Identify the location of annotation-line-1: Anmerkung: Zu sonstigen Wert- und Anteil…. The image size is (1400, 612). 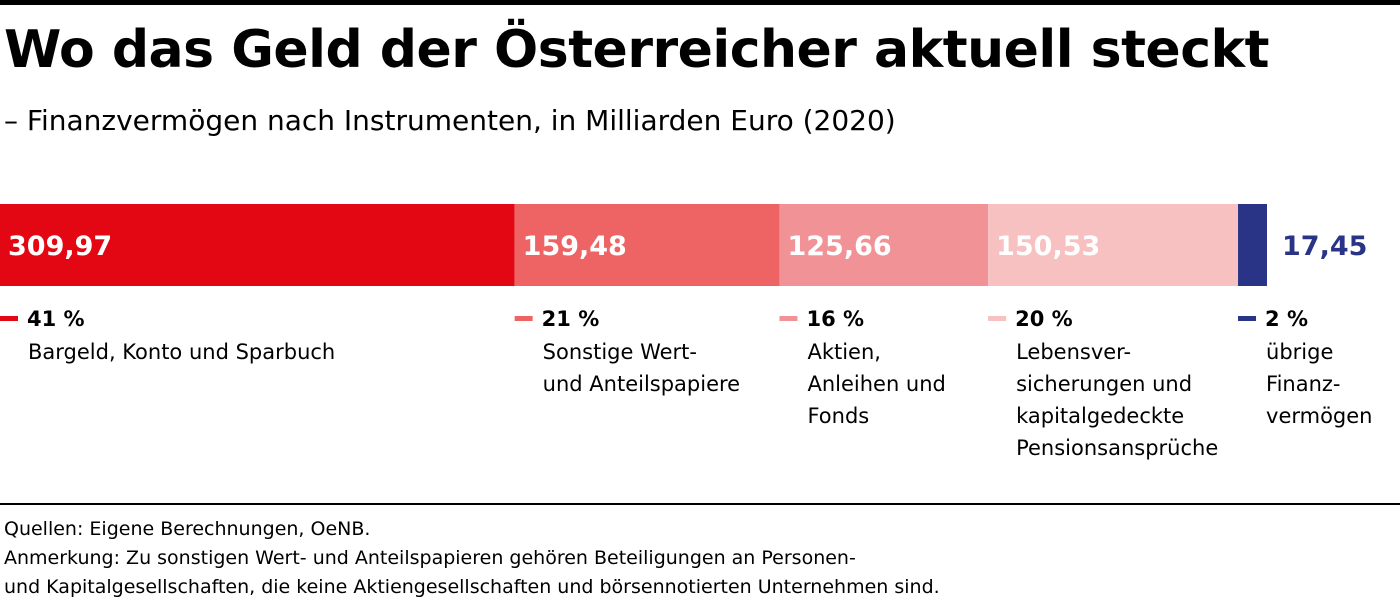
(430, 558).